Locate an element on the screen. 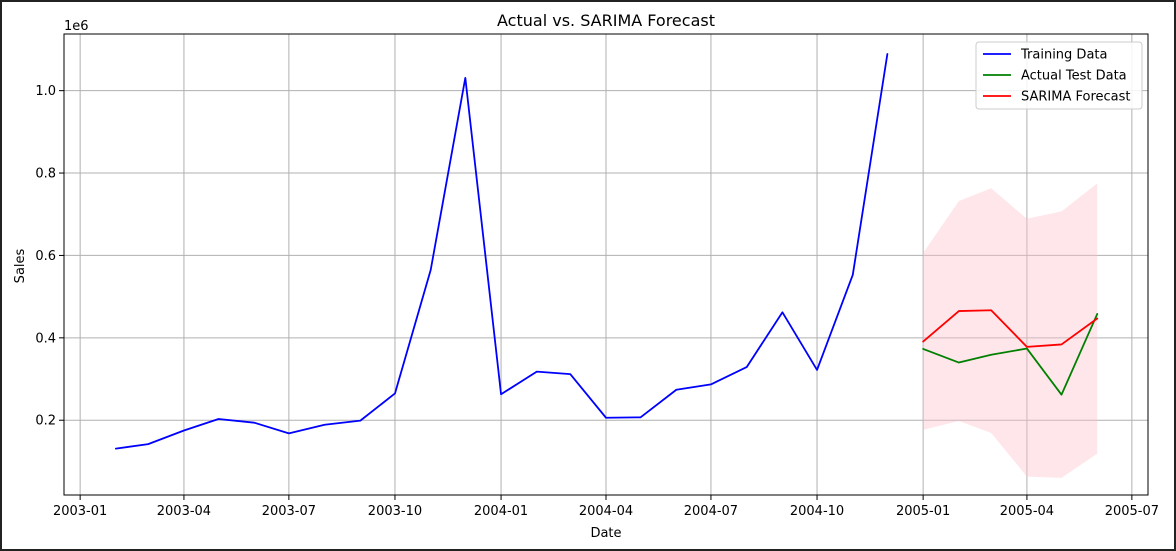 The image size is (1176, 551). legend-box is located at coordinates (1059, 75).